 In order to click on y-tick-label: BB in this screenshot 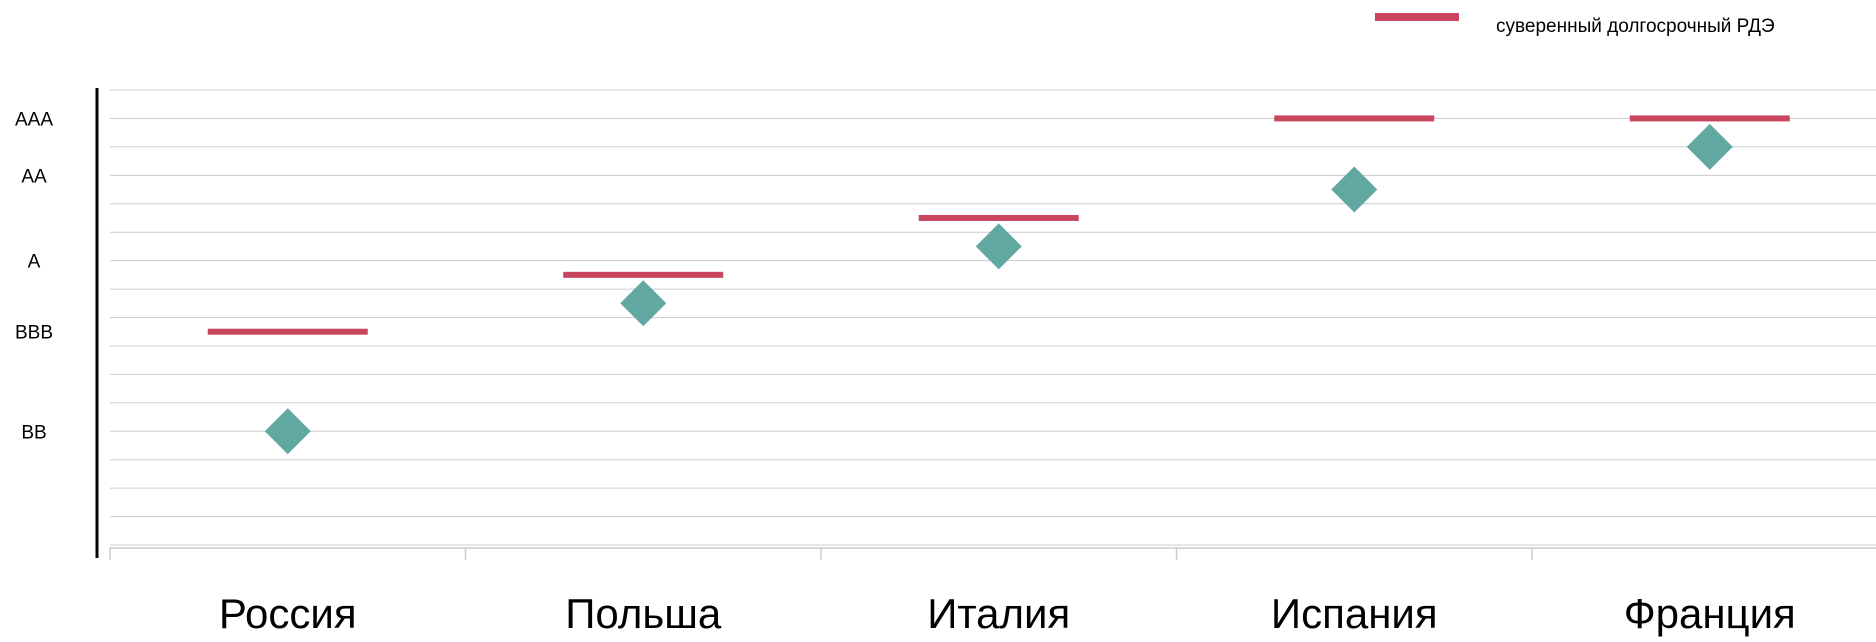, I will do `click(33, 432)`.